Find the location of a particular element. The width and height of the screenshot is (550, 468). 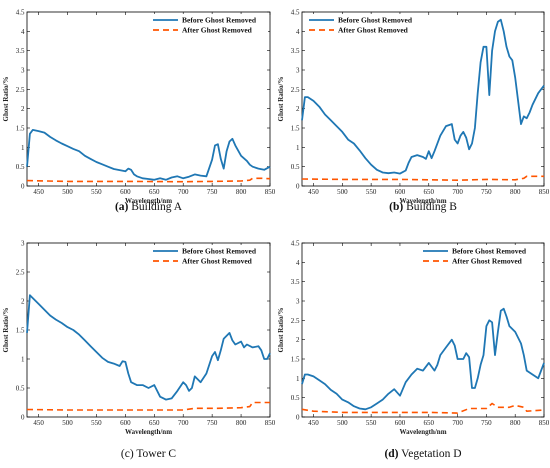

caption-title: Building A is located at coordinates (155, 207).